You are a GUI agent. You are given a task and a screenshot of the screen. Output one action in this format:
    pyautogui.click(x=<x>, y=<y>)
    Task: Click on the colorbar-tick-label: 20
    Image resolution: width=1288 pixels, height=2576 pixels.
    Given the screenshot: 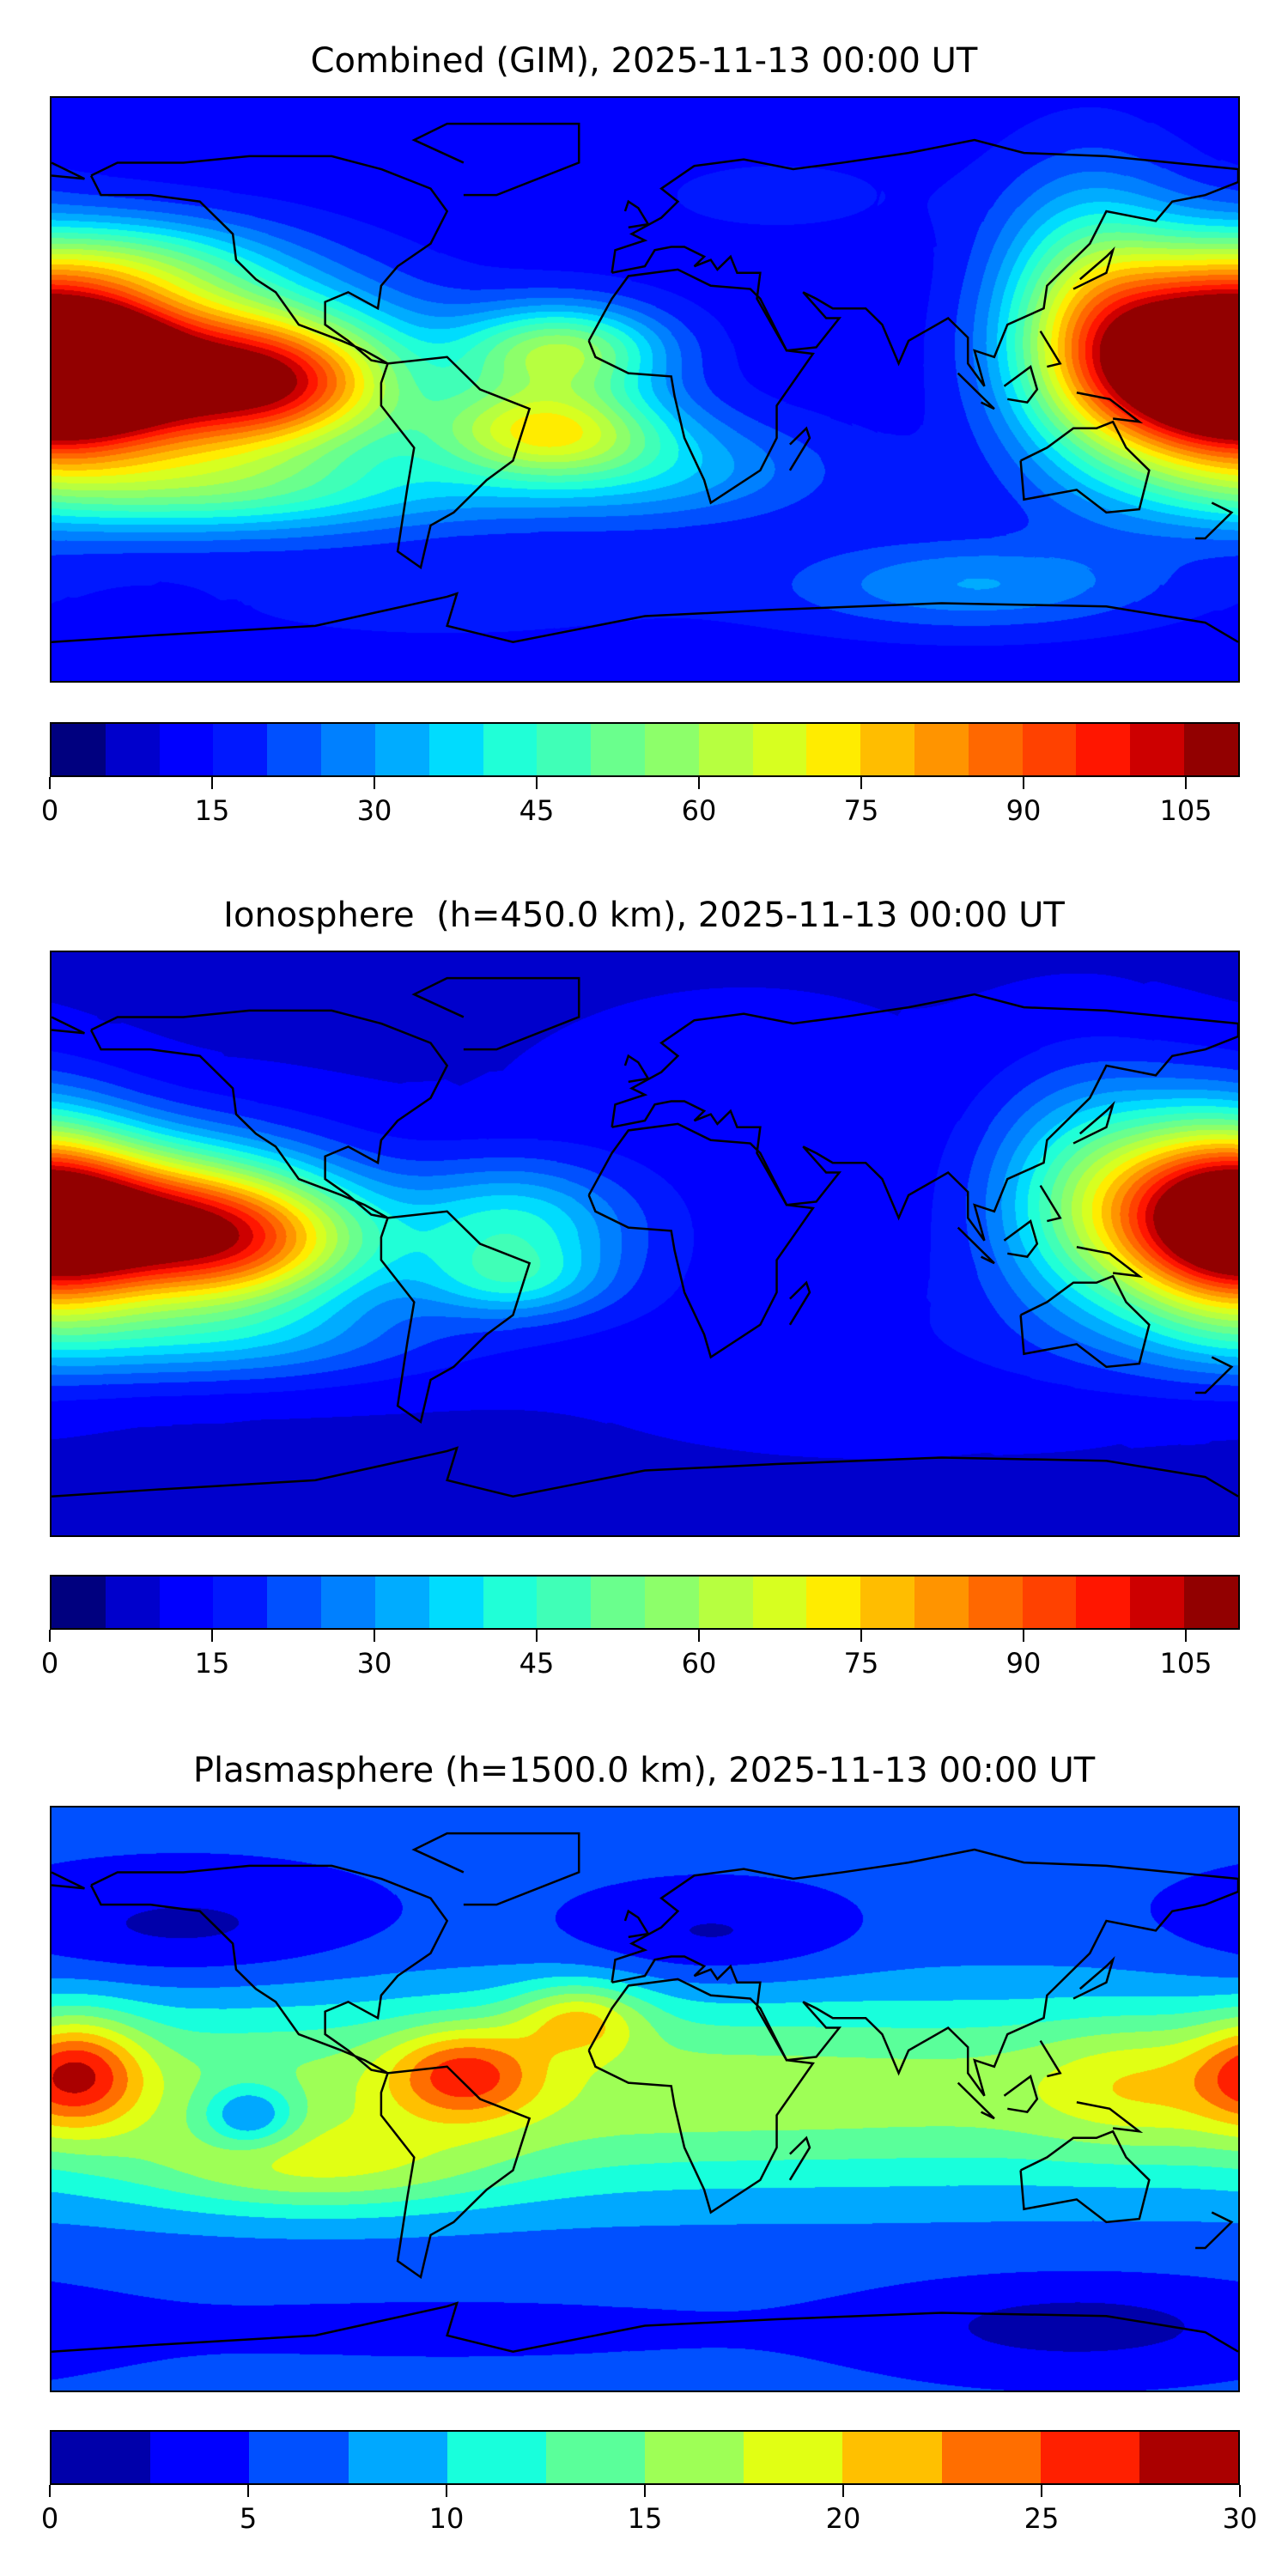 What is the action you would take?
    pyautogui.click(x=843, y=2518)
    